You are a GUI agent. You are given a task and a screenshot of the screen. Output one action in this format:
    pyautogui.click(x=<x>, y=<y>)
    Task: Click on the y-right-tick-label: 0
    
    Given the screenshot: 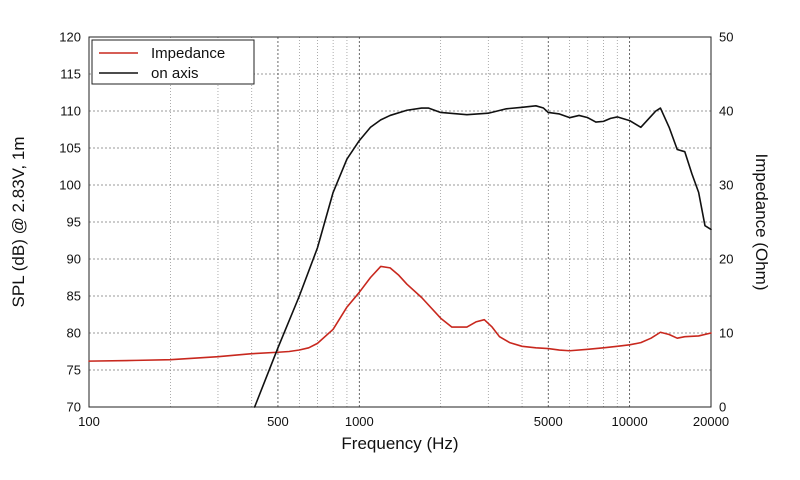 What is the action you would take?
    pyautogui.click(x=722, y=407)
    